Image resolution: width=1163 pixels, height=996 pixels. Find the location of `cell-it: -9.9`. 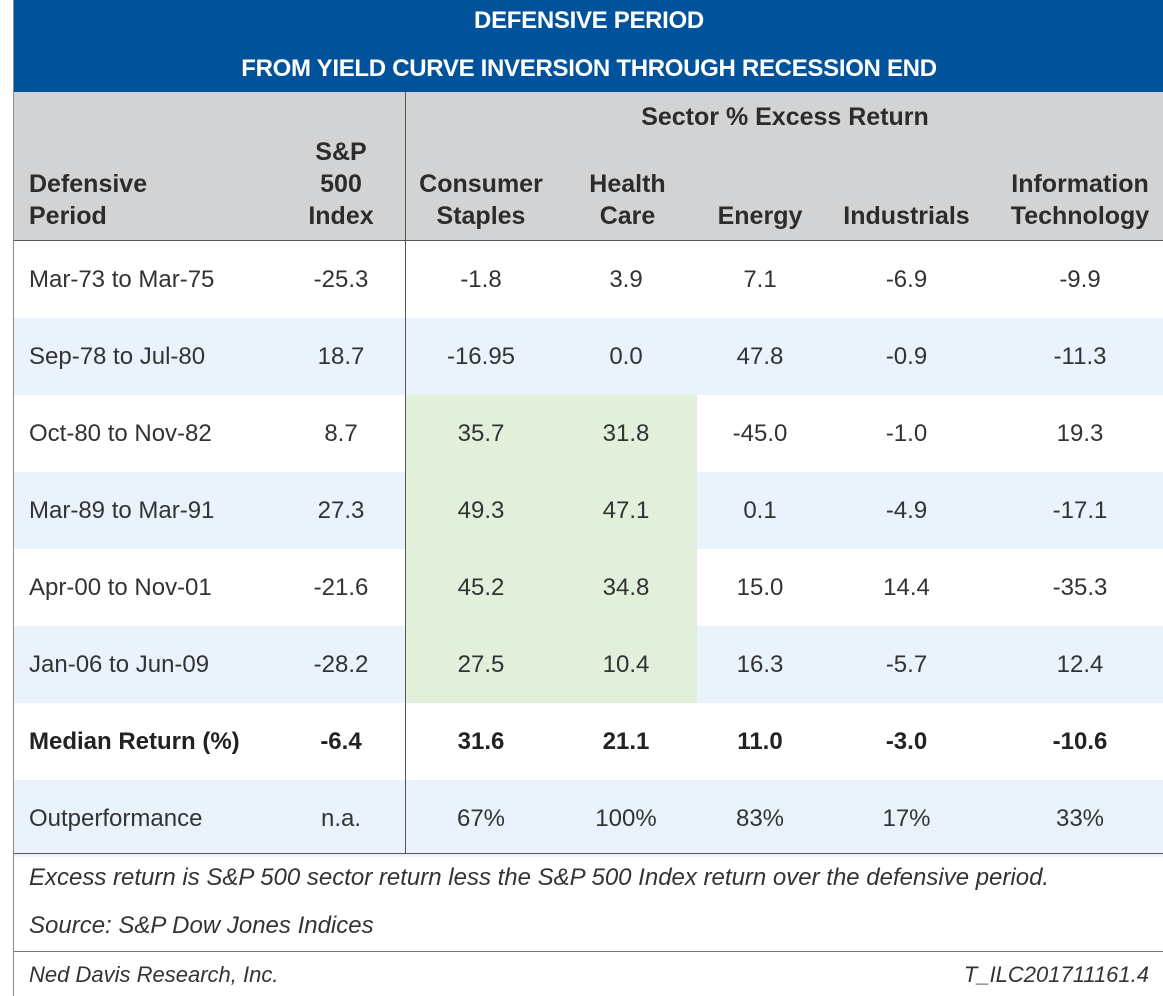

cell-it: -9.9 is located at coordinates (1080, 279).